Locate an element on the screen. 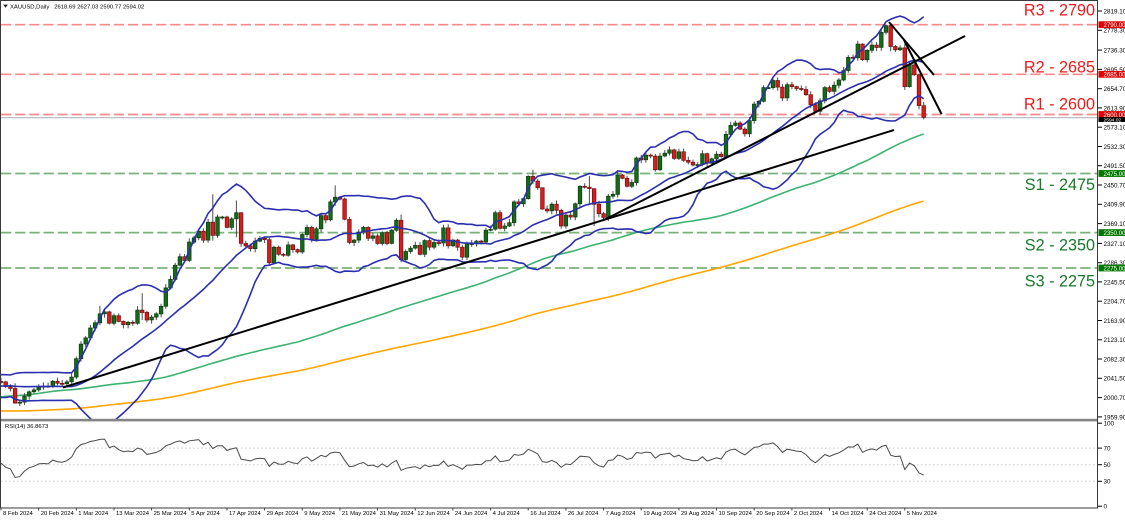 The height and width of the screenshot is (526, 1125). svg-text: 2275.00 is located at coordinates (1114, 268).